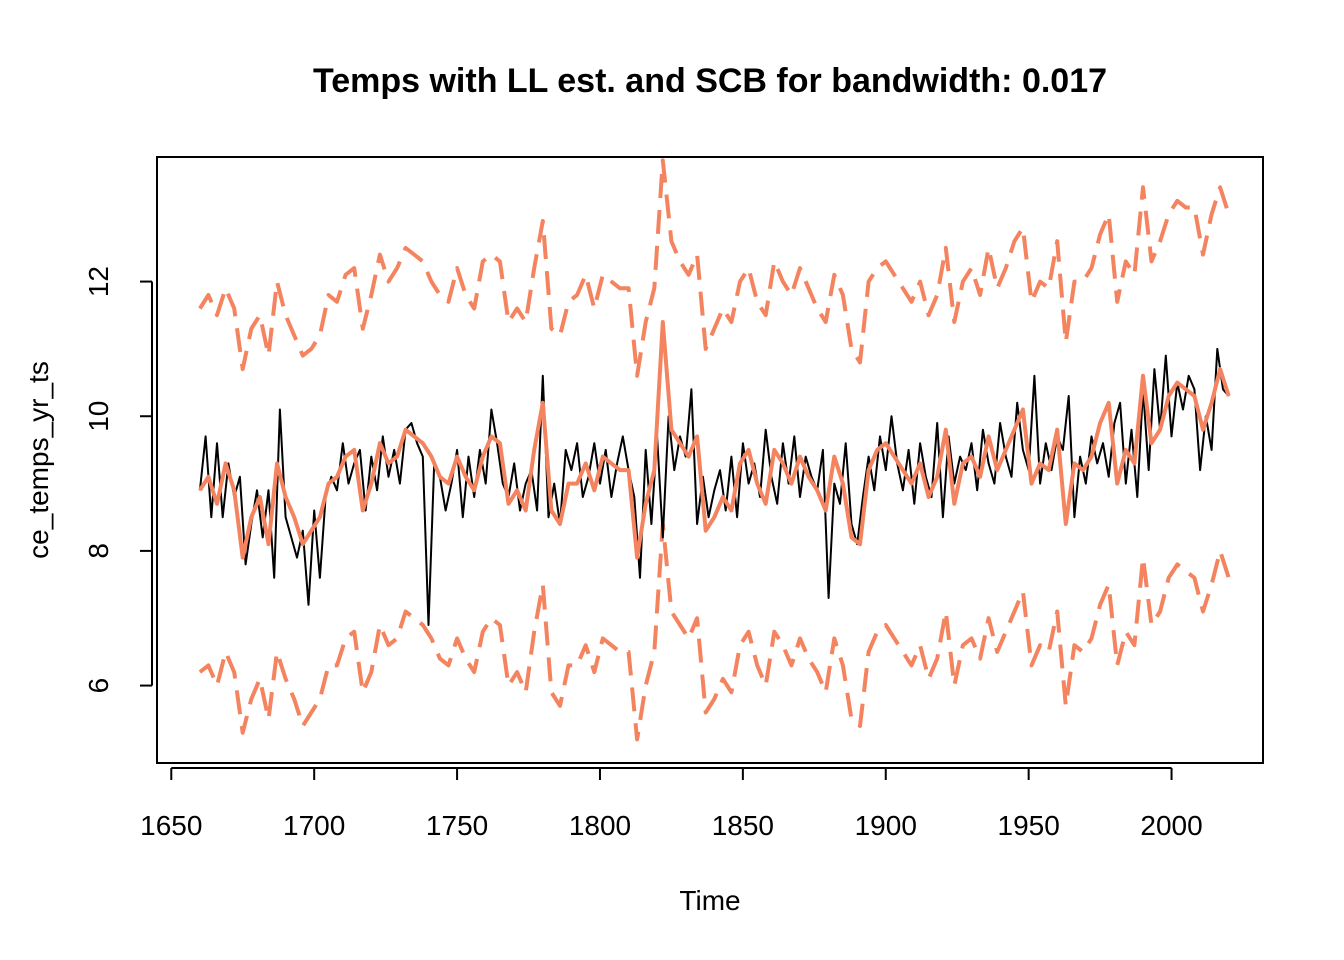 The image size is (1344, 960). I want to click on x-axis: 1650 1700 1750 1800 1850 1900 1950 2000, so click(671, 804).